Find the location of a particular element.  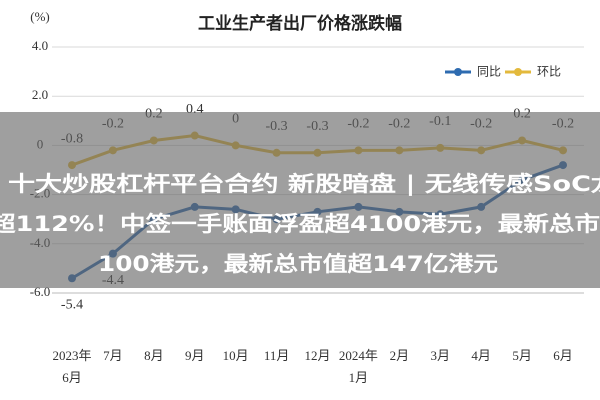

x-tick-label: 2月 is located at coordinates (400, 355).